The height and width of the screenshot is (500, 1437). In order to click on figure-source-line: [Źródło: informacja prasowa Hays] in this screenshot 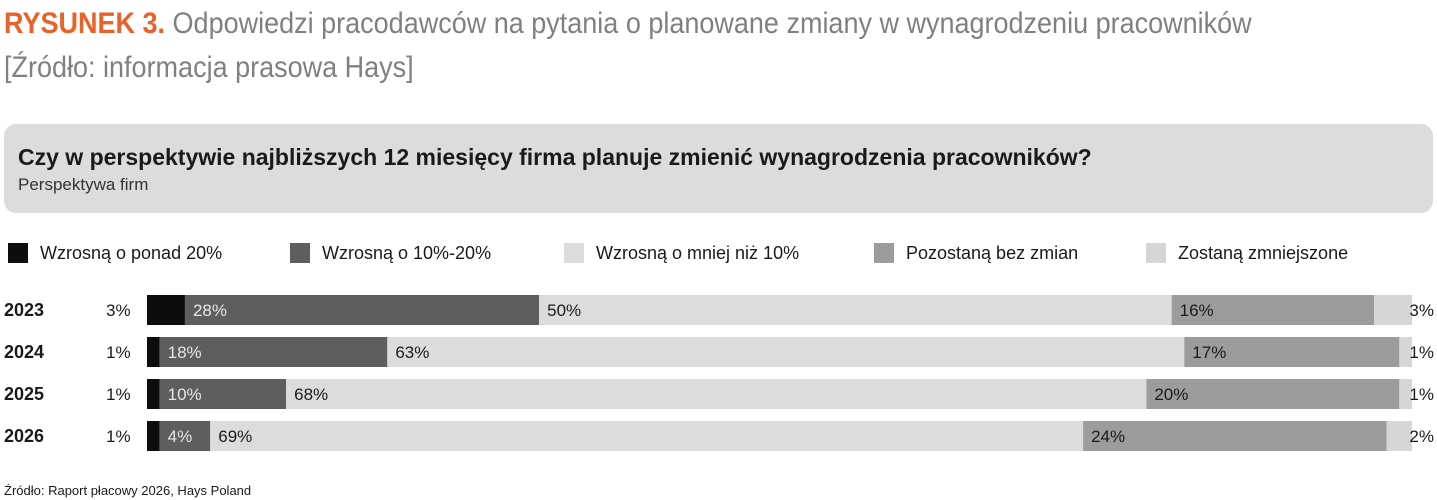, I will do `click(209, 67)`.